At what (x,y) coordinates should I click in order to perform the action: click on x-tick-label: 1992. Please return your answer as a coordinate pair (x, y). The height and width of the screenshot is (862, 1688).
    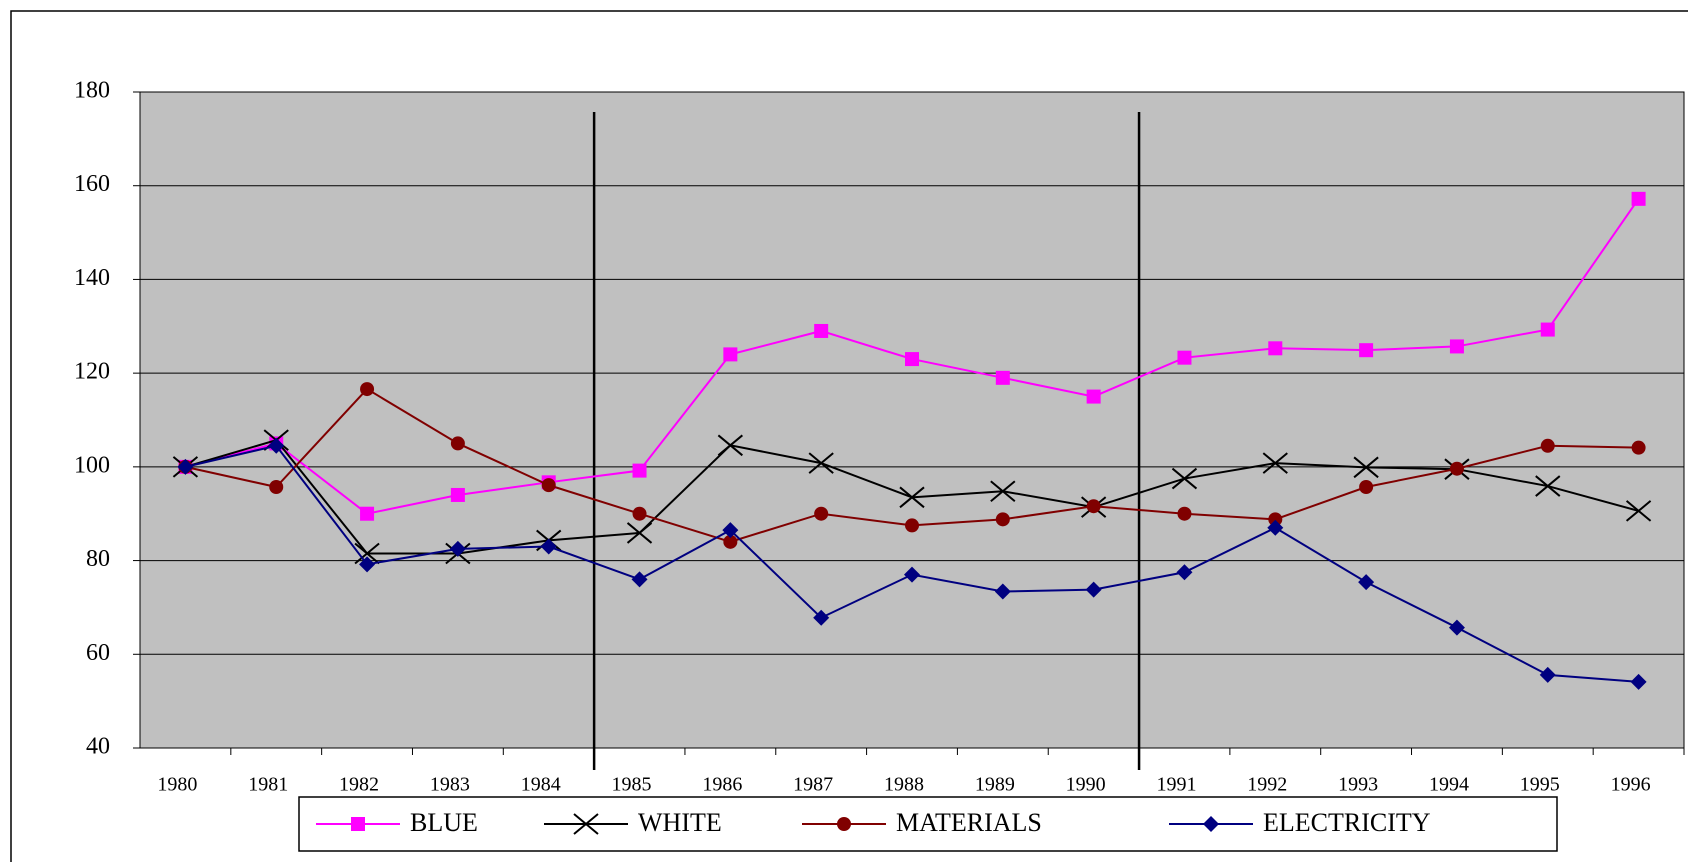
    Looking at the image, I should click on (1267, 785).